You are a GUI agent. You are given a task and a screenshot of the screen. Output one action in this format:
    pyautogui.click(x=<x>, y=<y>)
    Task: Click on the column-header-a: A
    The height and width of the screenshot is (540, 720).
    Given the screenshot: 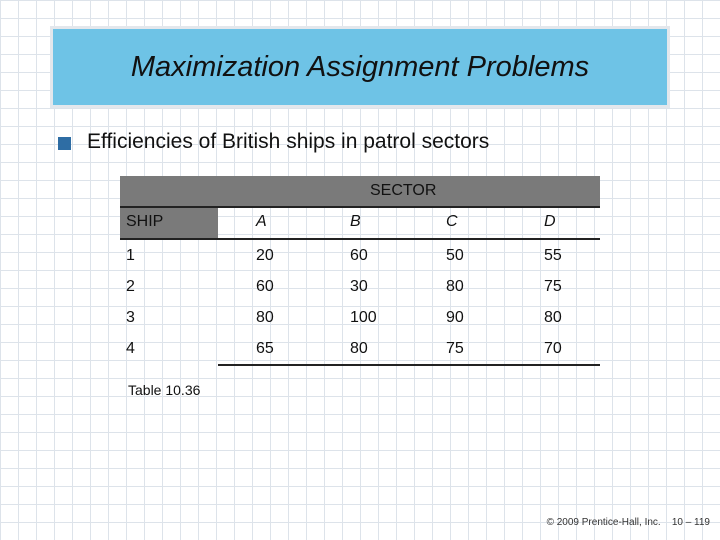 What is the action you would take?
    pyautogui.click(x=261, y=221)
    